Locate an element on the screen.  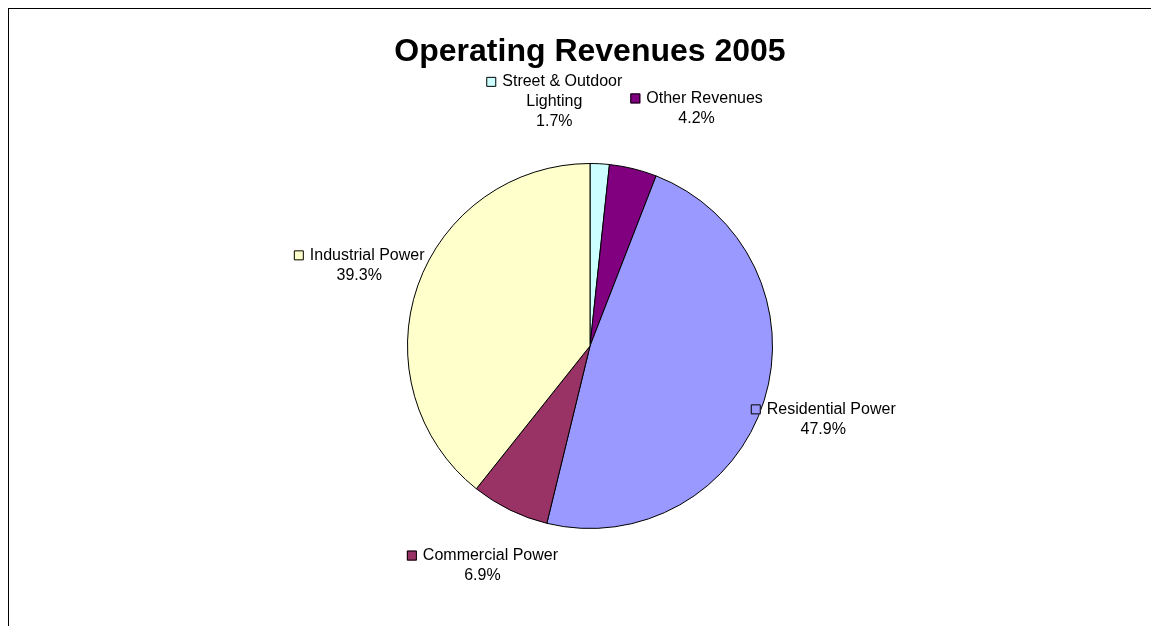
legend-label: Other Revenues is located at coordinates (704, 97).